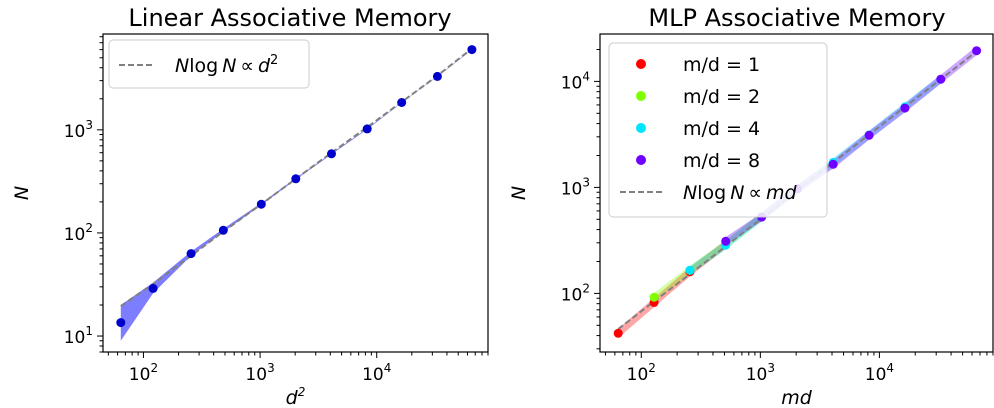  Describe the element at coordinates (796, 18) in the screenshot. I see `chart-title: MLP Associative Memory` at that location.